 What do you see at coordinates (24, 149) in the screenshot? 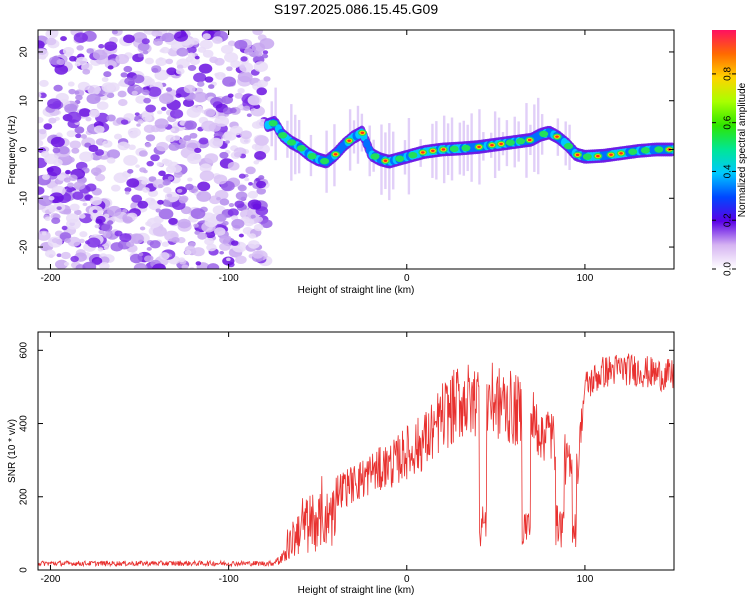
I see `y-tick-label: 0` at bounding box center [24, 149].